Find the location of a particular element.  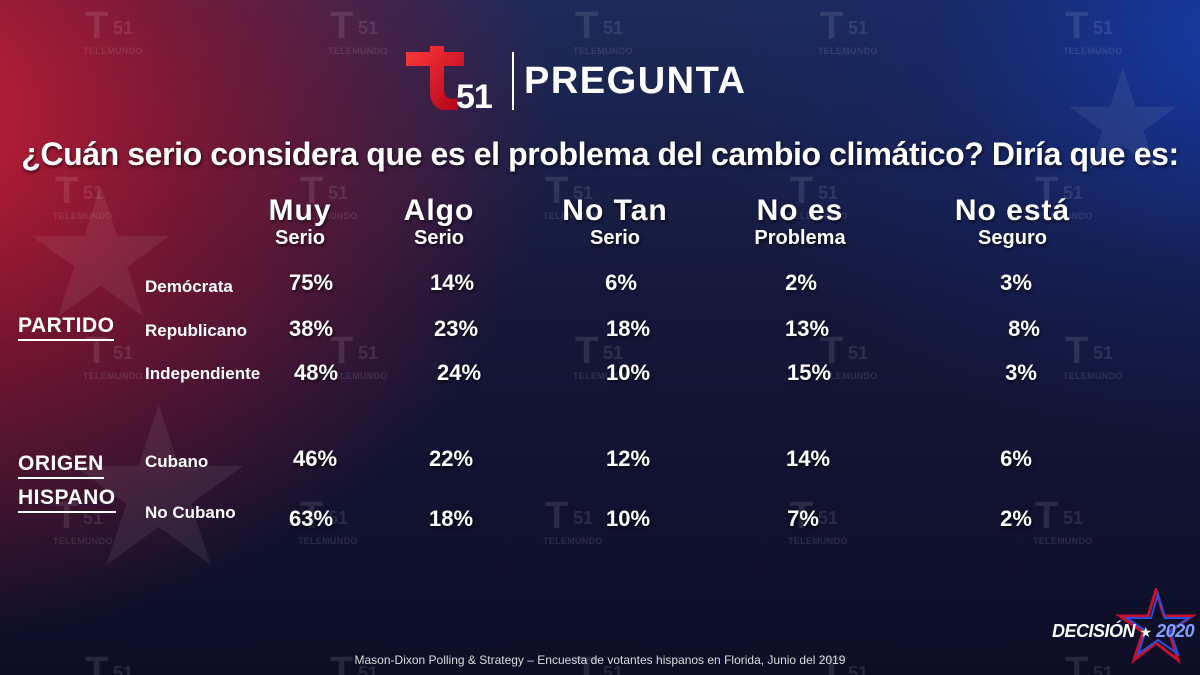

logo-number: 51 is located at coordinates (474, 97).